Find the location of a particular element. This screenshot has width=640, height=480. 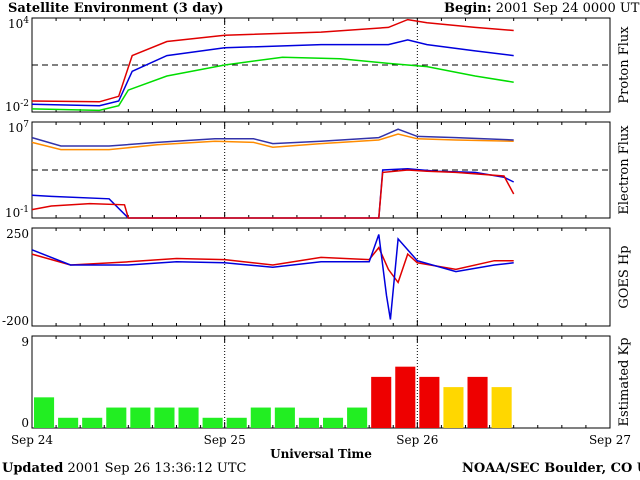

series-e3 is located at coordinates (273, 193).